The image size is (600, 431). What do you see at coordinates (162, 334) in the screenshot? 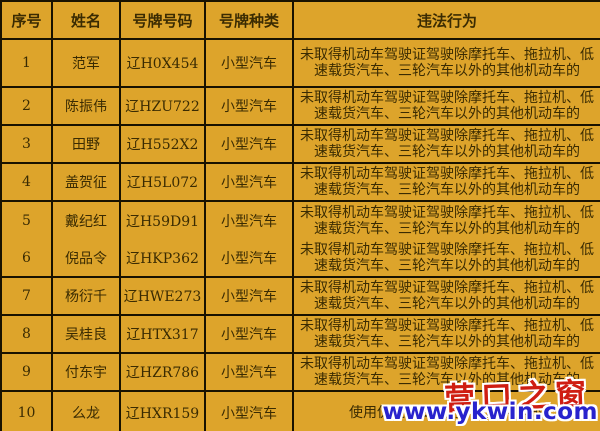
I see `cell-plate: 辽HTX317` at bounding box center [162, 334].